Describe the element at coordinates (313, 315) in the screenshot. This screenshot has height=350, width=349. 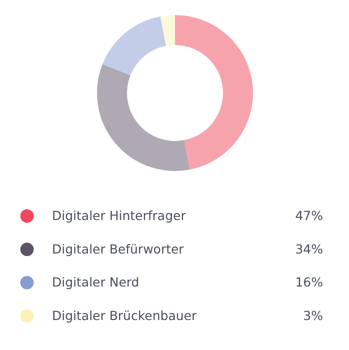
I see `data-label: 3%` at that location.